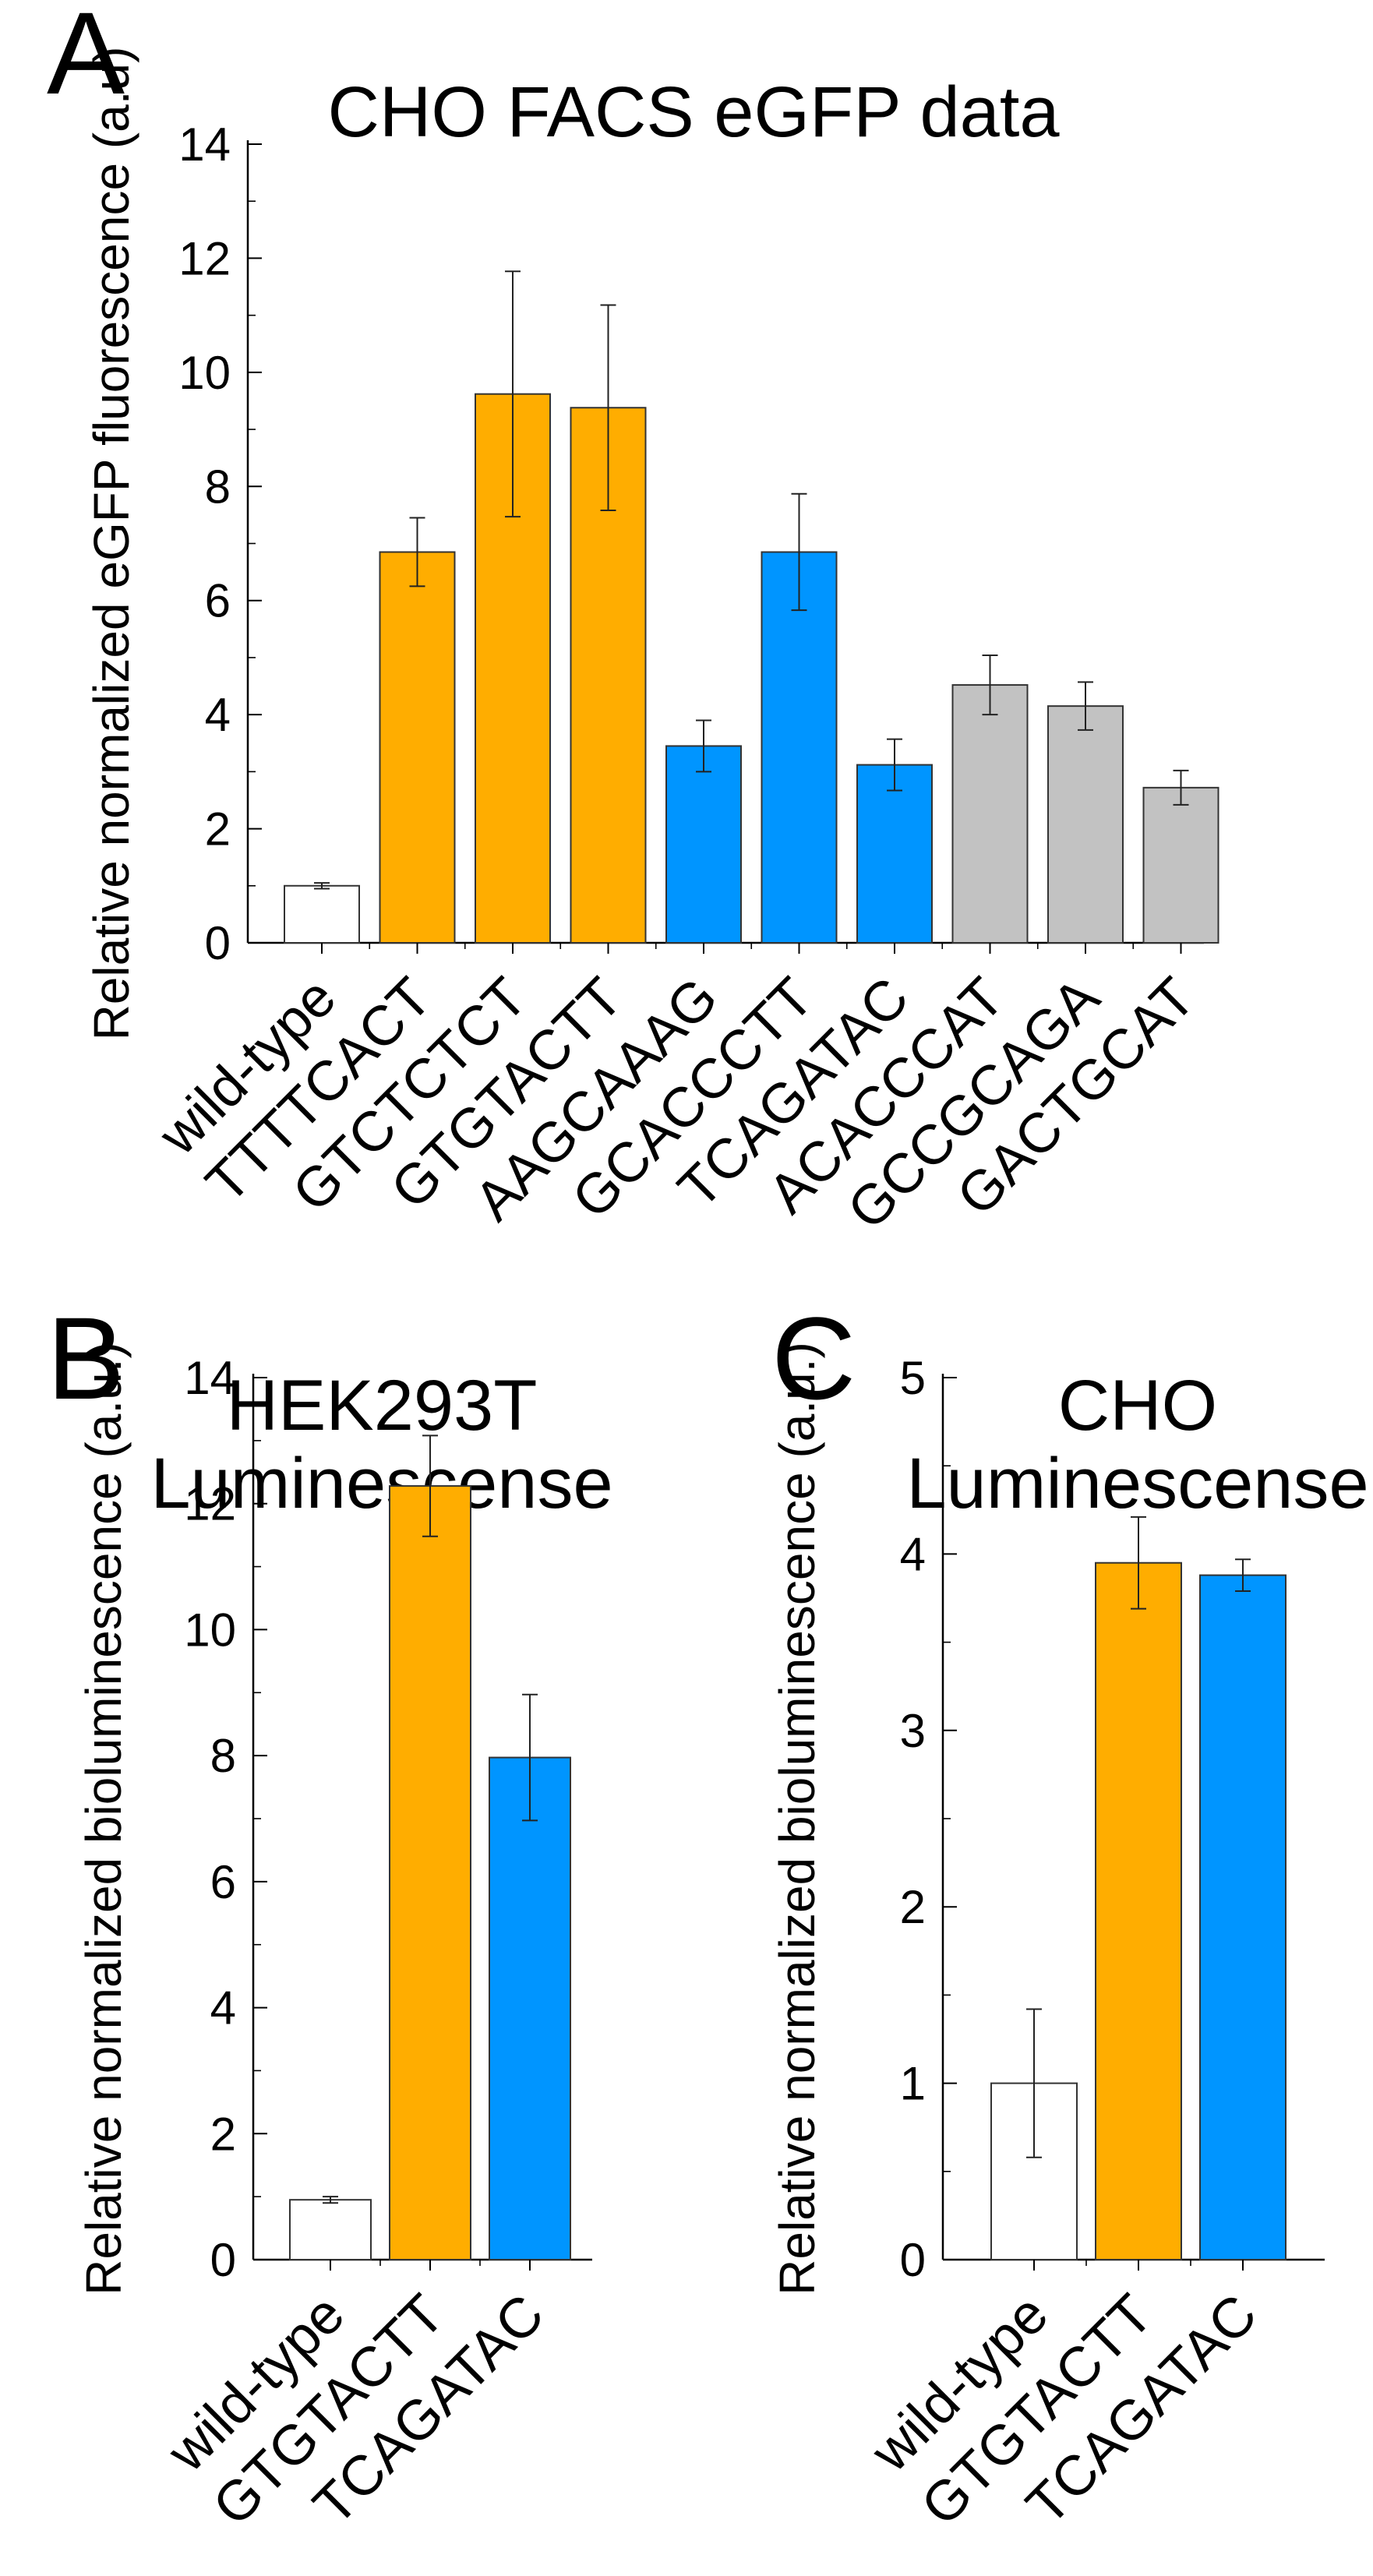  What do you see at coordinates (1137, 1483) in the screenshot?
I see `panel-c-title-line-2: Luminescense` at bounding box center [1137, 1483].